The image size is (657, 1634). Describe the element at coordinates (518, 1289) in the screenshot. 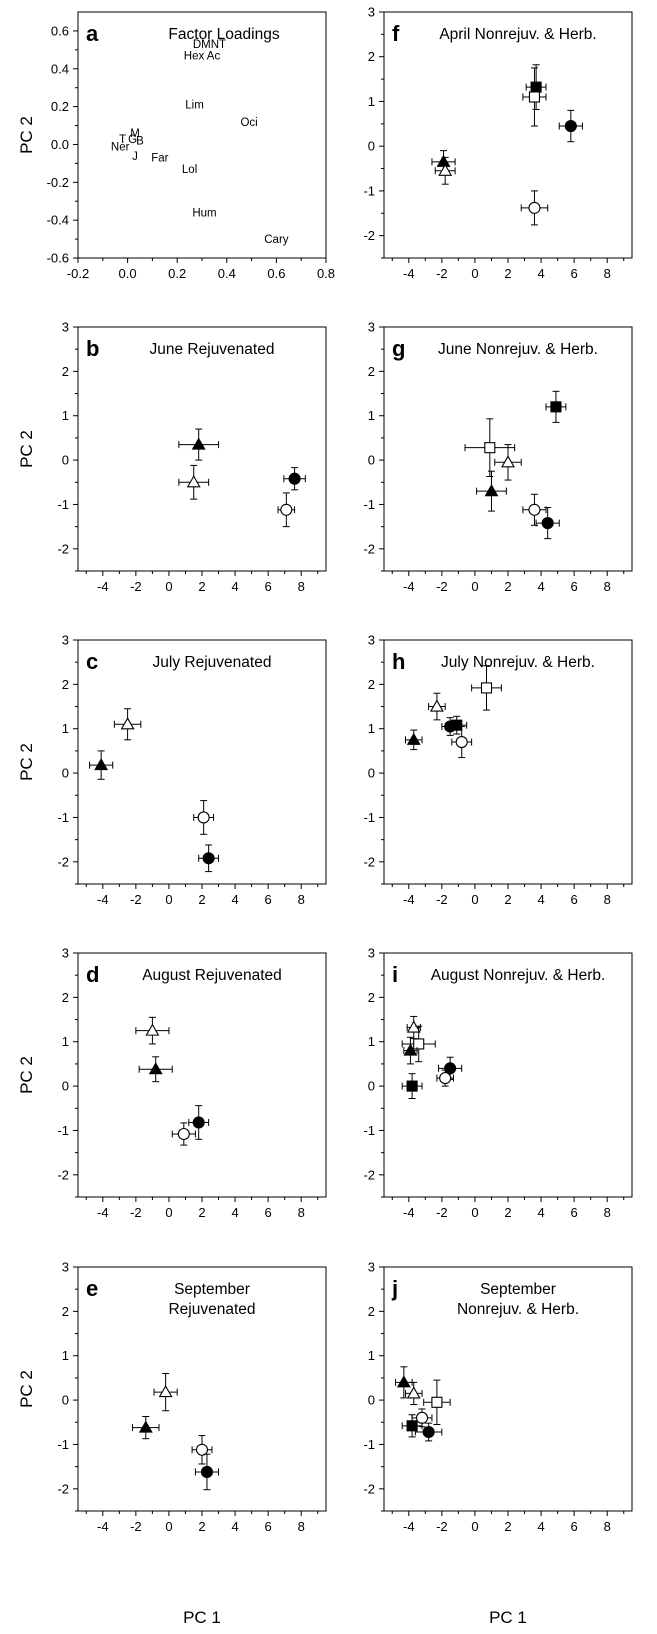

I see `panel-title: September` at that location.